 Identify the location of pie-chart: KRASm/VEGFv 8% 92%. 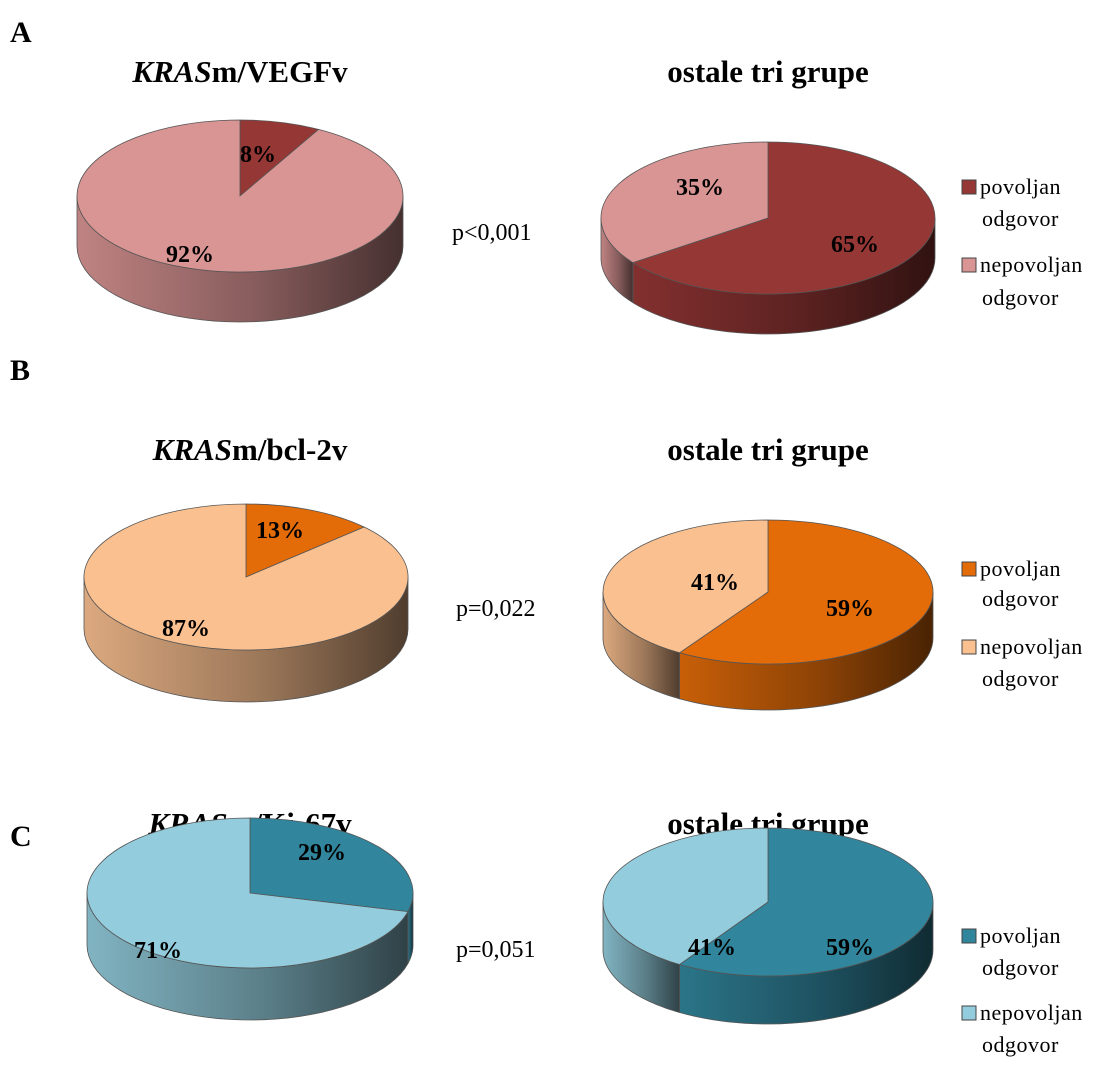
(240, 188).